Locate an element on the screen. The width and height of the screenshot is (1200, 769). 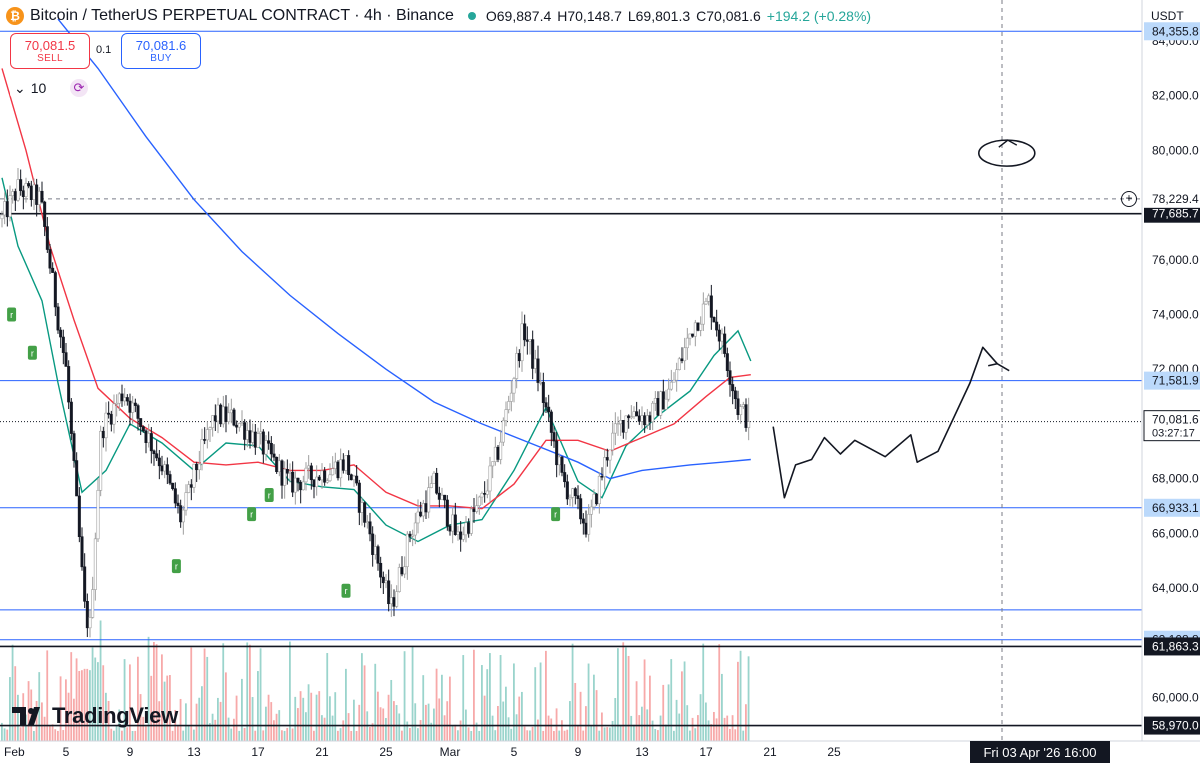
currency-label: USDT is located at coordinates (1167, 16).